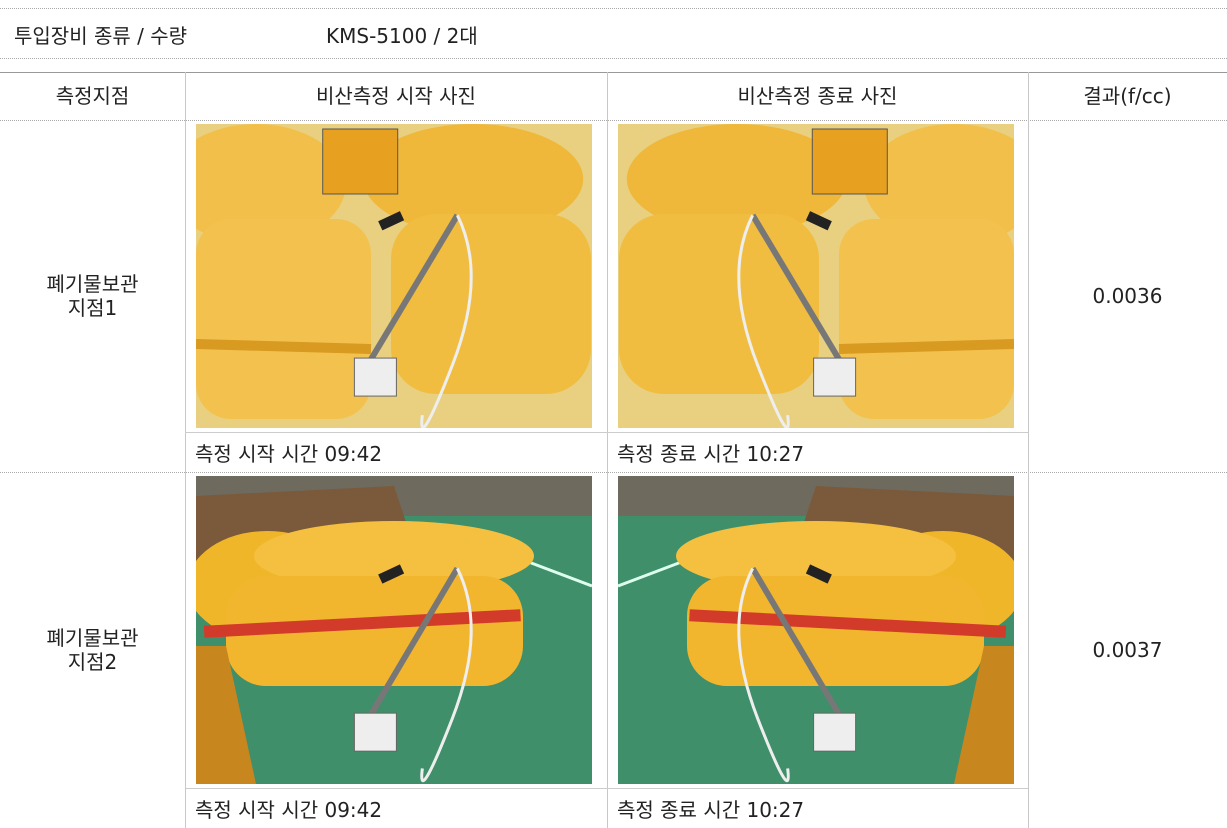  Describe the element at coordinates (613, 120) in the screenshot. I see `header-border` at that location.